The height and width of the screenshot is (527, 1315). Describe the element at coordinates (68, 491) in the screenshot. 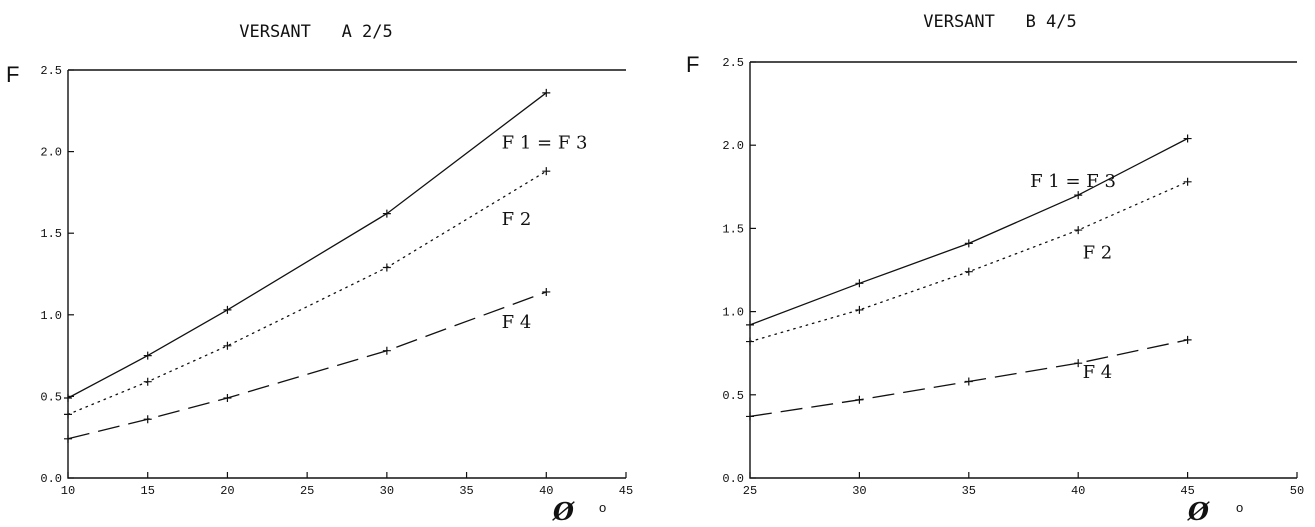

I see `x-tick-label: 10` at that location.